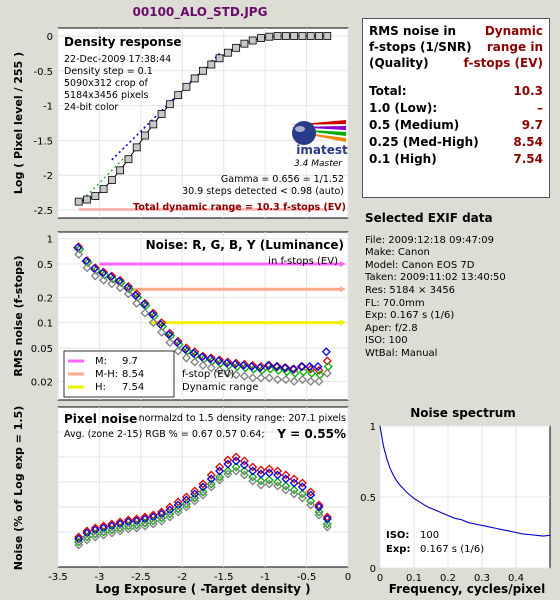  What do you see at coordinates (322, 150) in the screenshot?
I see `logo-text: imatest` at bounding box center [322, 150].